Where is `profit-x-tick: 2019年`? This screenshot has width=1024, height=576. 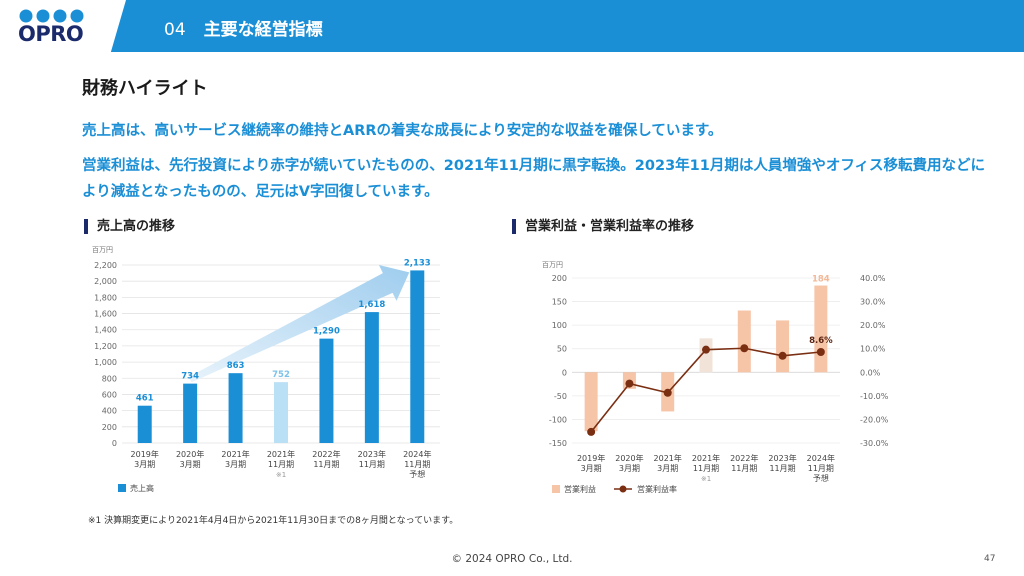 profit-x-tick: 2019年 is located at coordinates (591, 458).